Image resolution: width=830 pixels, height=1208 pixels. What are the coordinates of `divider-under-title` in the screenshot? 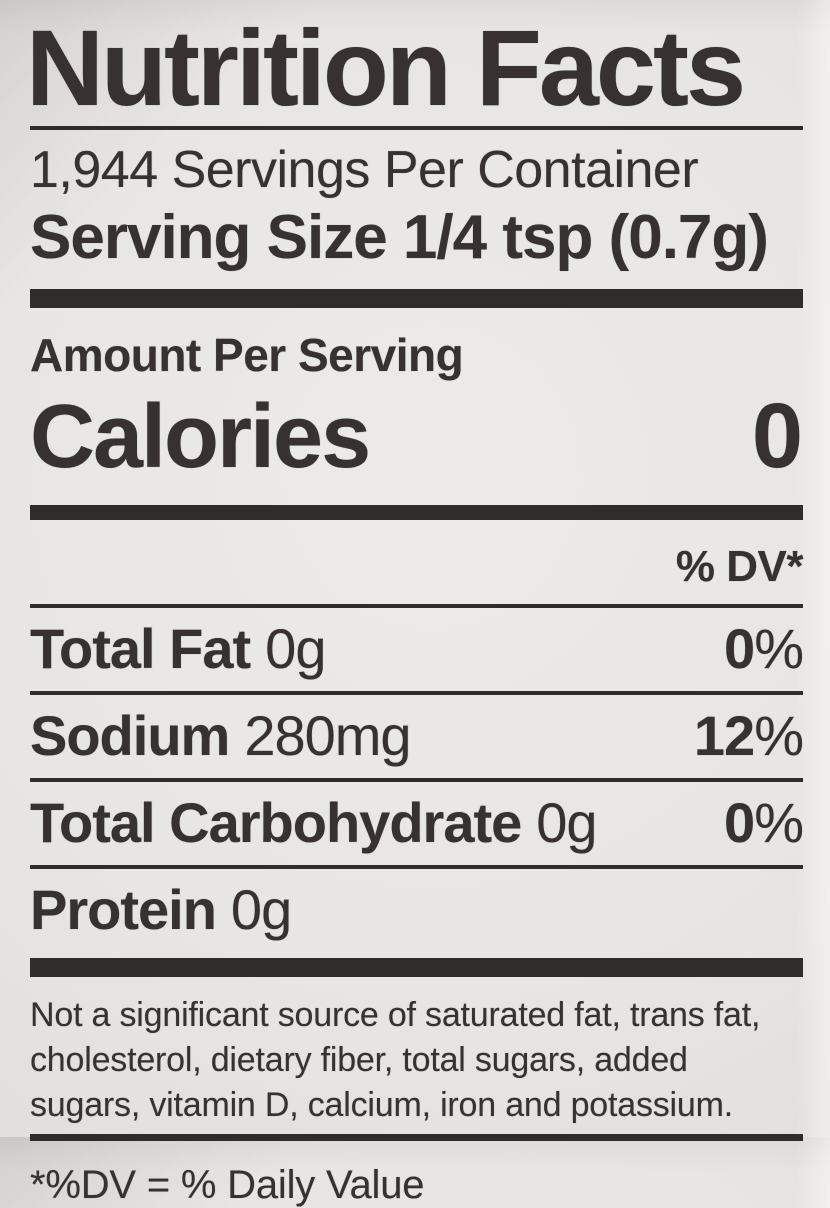 It's located at (416, 128).